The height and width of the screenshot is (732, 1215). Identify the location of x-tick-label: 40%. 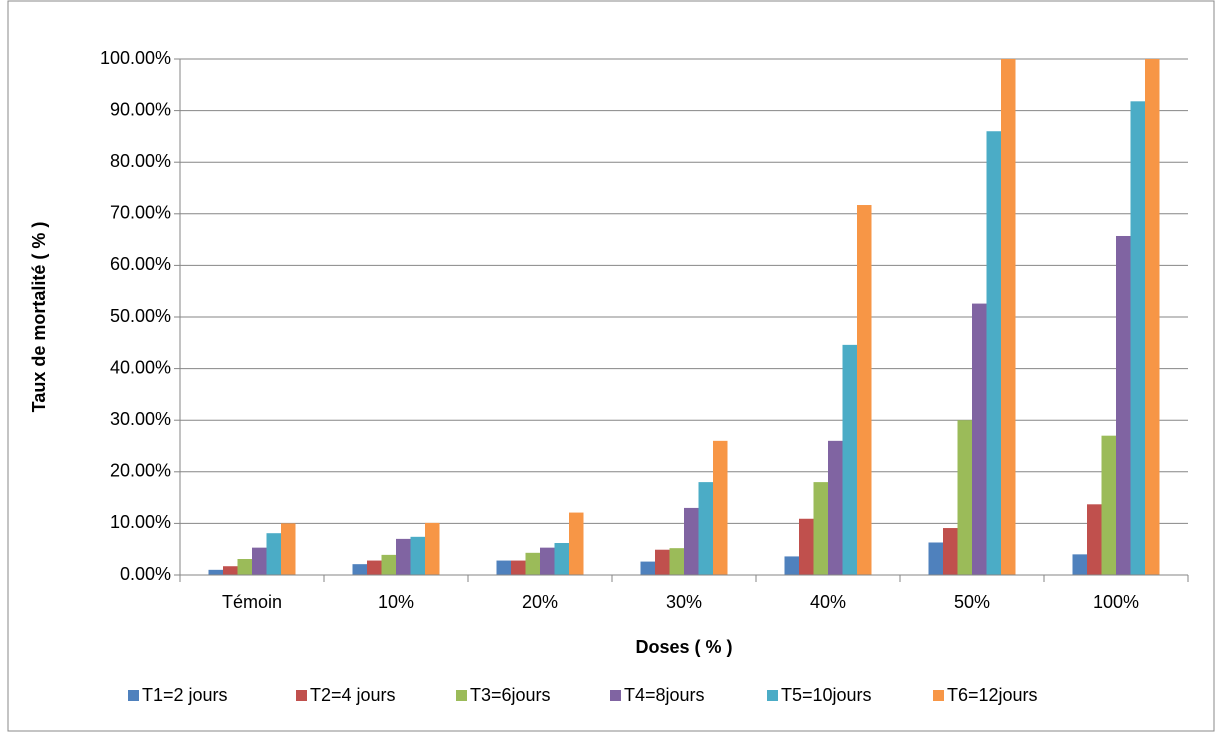
(828, 602).